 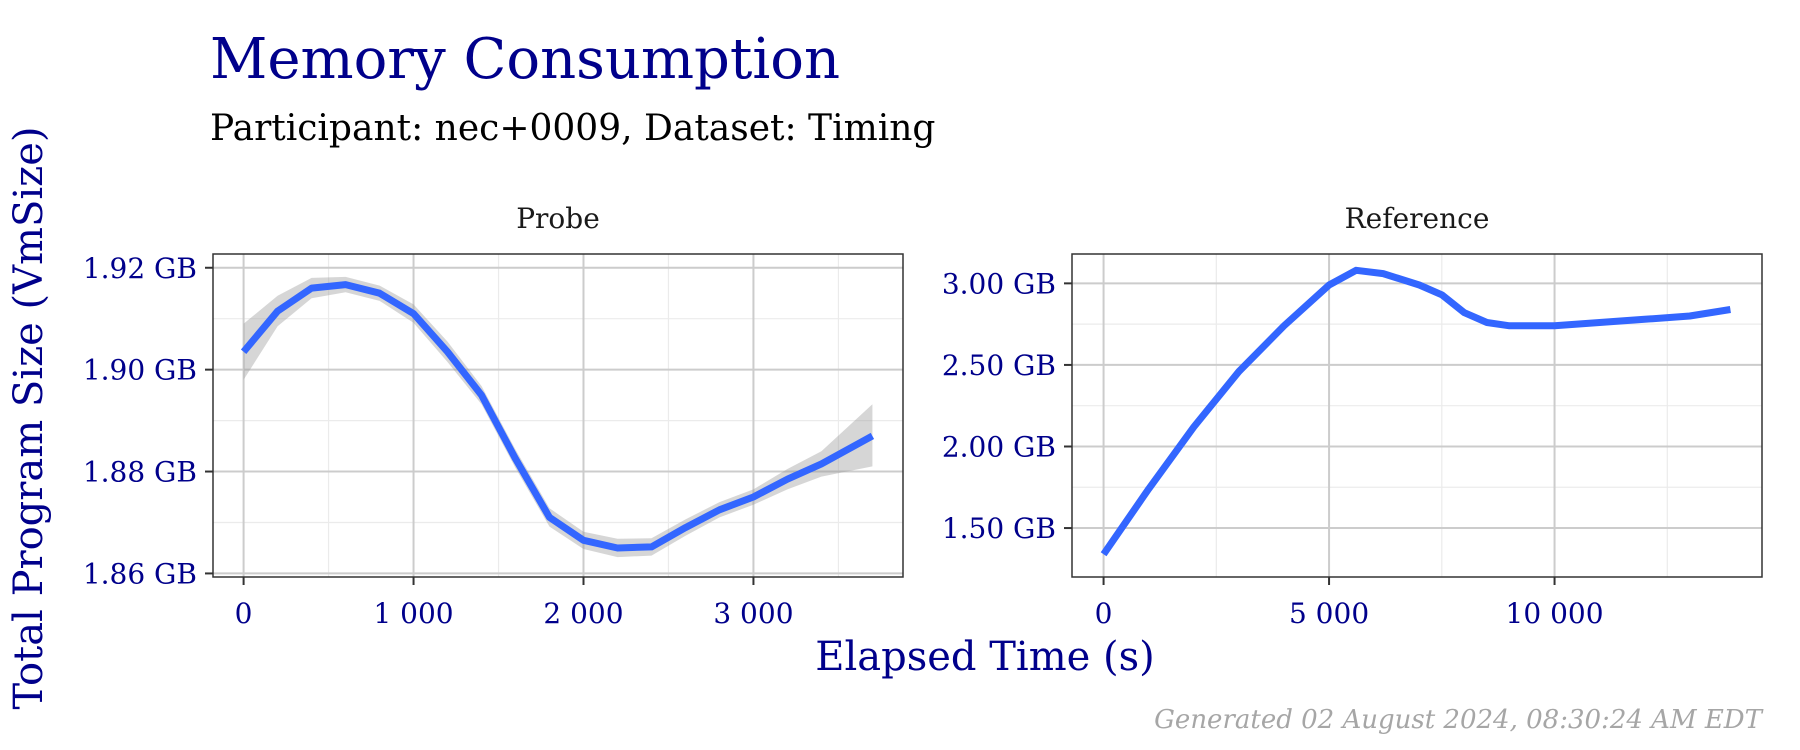 I want to click on y-tick-label: 3.00 GB, so click(x=999, y=283).